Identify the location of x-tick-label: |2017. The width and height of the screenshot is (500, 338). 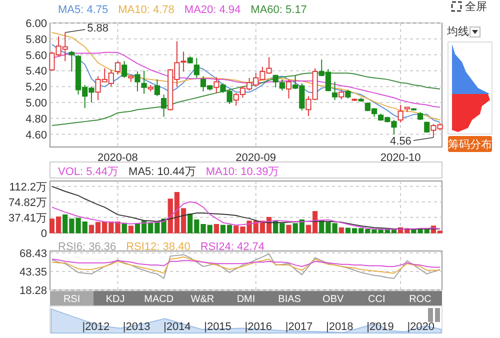
(299, 327).